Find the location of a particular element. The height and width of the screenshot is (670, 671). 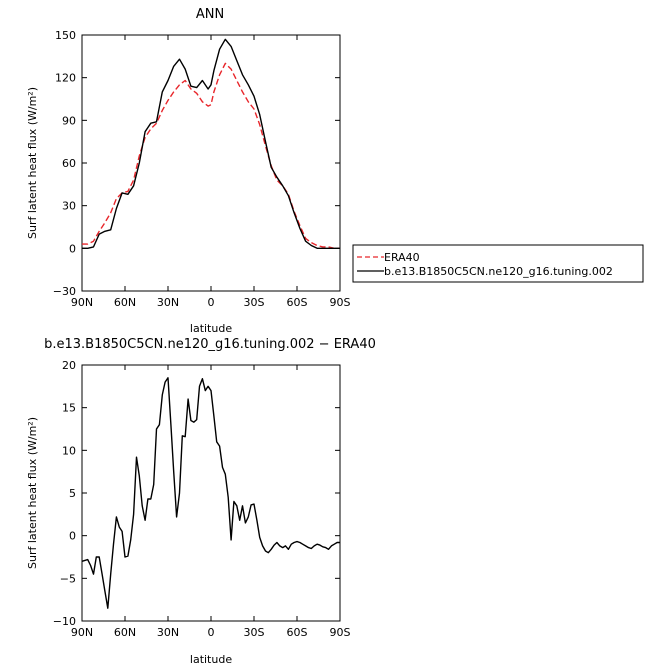

legend-box is located at coordinates (498, 263).